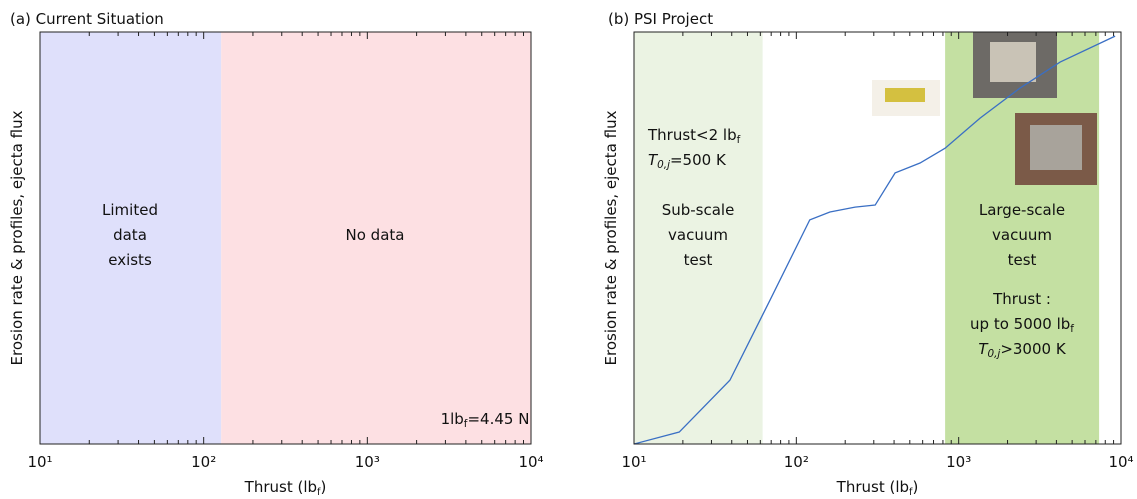 This screenshot has height=499, width=1137. I want to click on text-part: data, so click(130, 235).